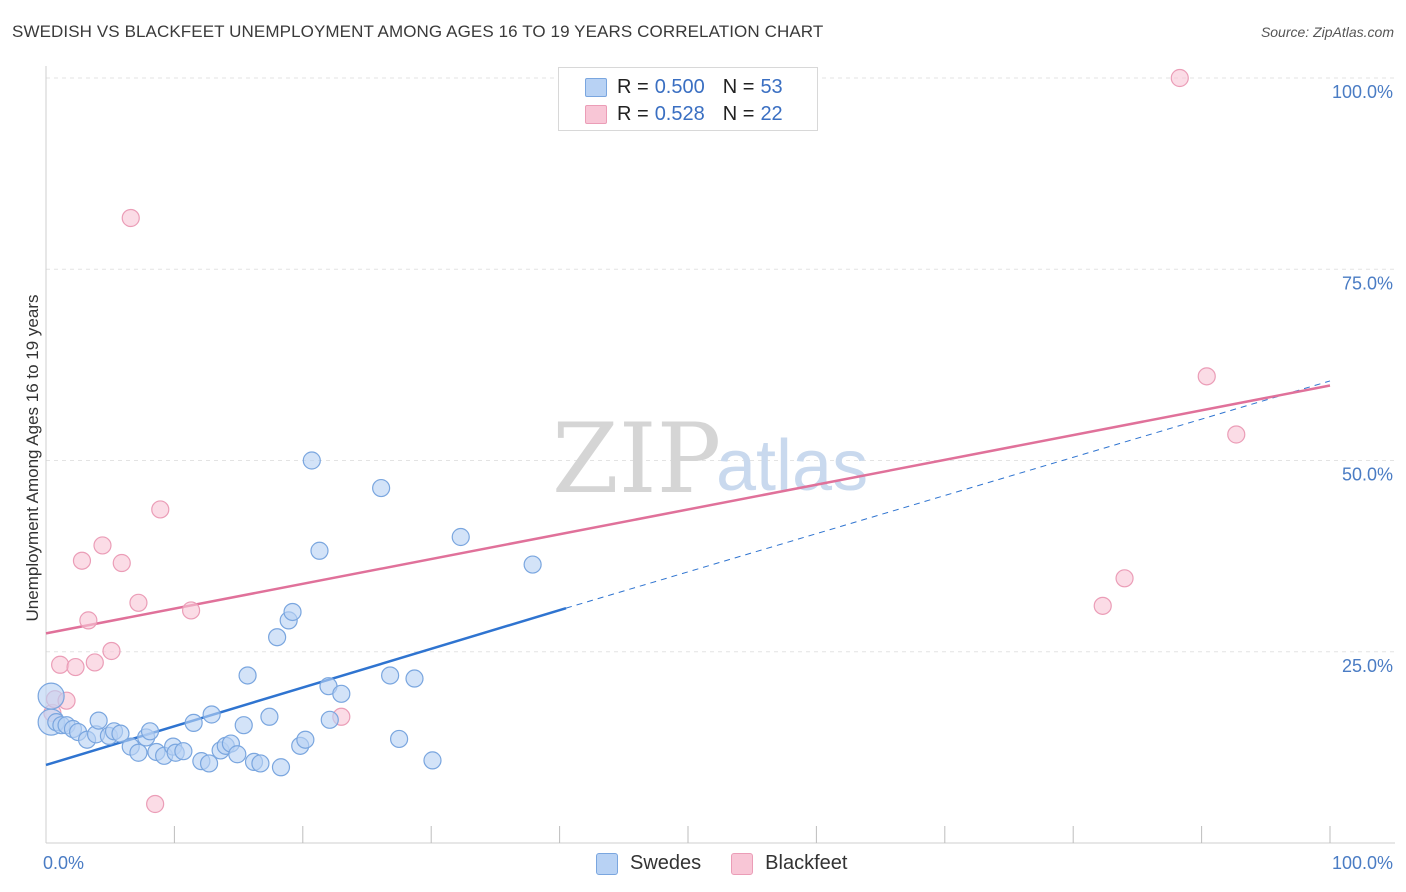 The width and height of the screenshot is (1406, 892). Describe the element at coordinates (1367, 475) in the screenshot. I see `y-tick-label: 50.0%` at that location.